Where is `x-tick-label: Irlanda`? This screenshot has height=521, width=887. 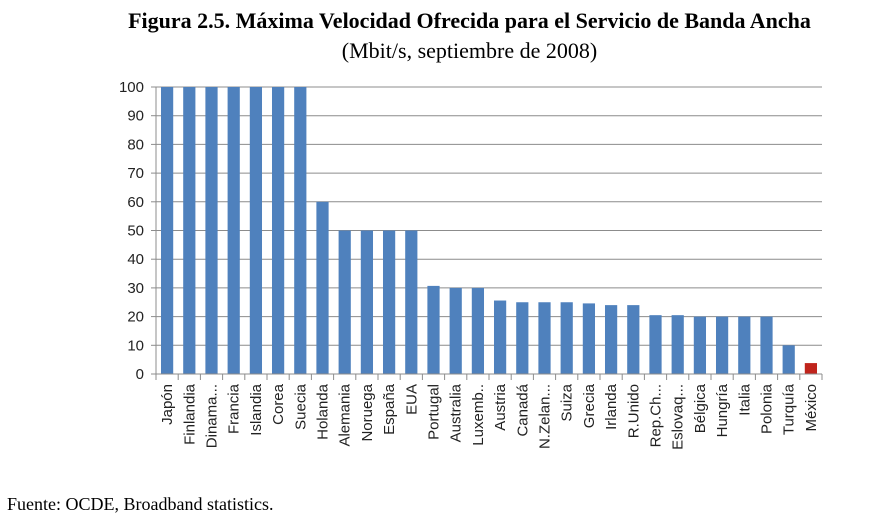
x-tick-label: Irlanda is located at coordinates (611, 406).